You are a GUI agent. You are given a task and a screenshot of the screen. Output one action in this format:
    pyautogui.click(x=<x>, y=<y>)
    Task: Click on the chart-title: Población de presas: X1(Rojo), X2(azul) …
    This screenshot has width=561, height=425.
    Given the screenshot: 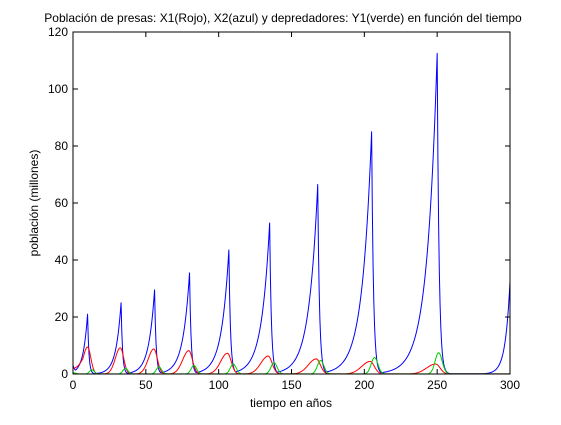 What is the action you would take?
    pyautogui.click(x=283, y=18)
    